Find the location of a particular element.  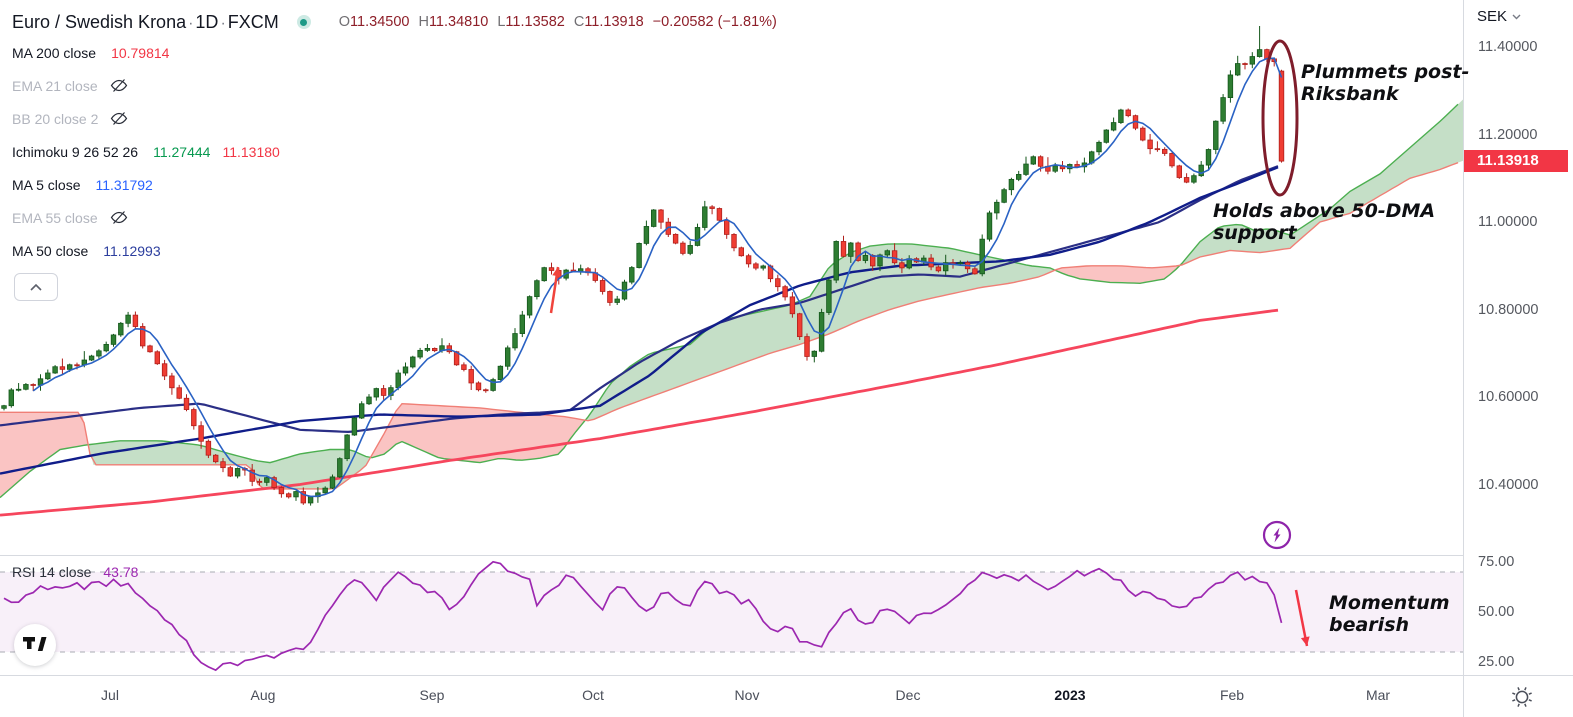

price-tick-label: 10.40000 is located at coordinates (1508, 484).